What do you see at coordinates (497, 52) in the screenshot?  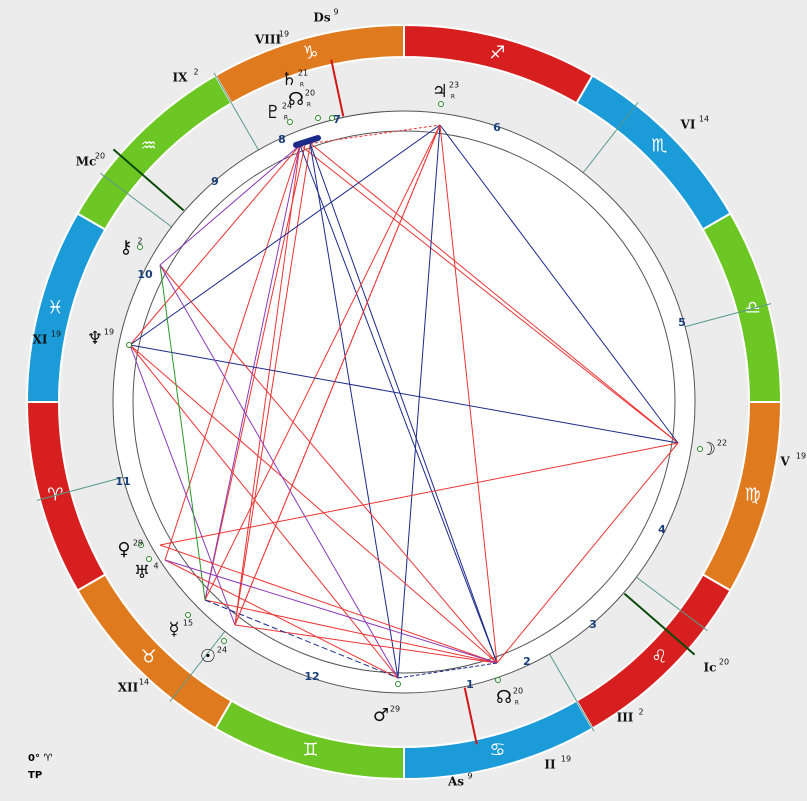 I see `sign-glyph: ♐` at bounding box center [497, 52].